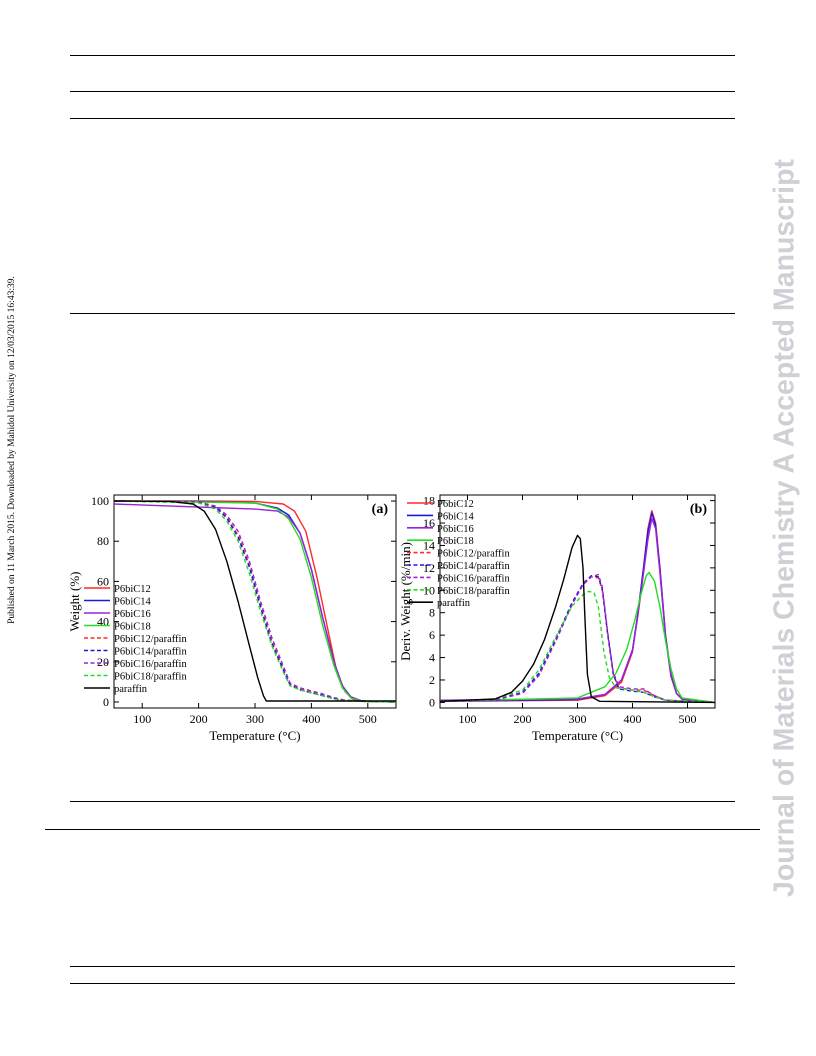  What do you see at coordinates (698, 509) in the screenshot?
I see `chart-b-panel-label: (b)` at bounding box center [698, 509].